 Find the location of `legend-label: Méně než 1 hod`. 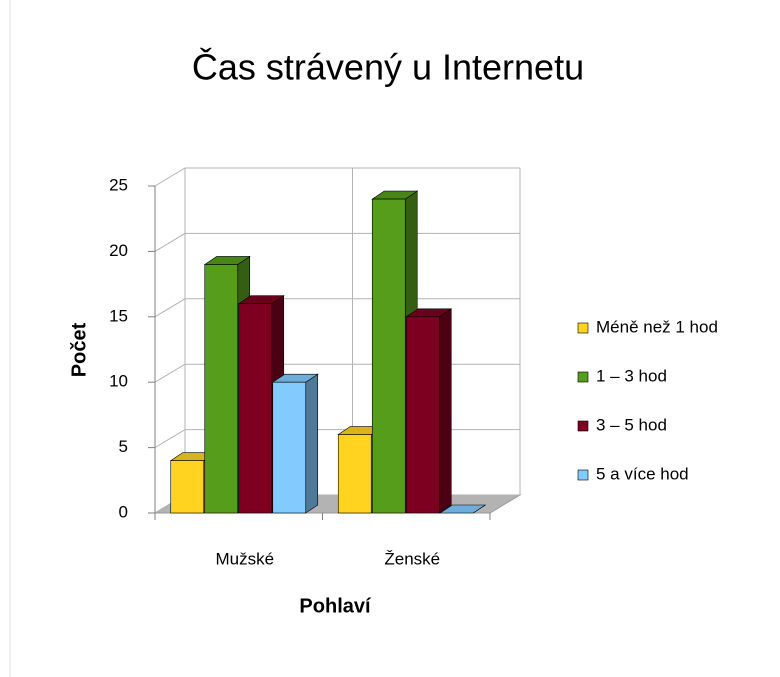

legend-label: Méně než 1 hod is located at coordinates (657, 326).